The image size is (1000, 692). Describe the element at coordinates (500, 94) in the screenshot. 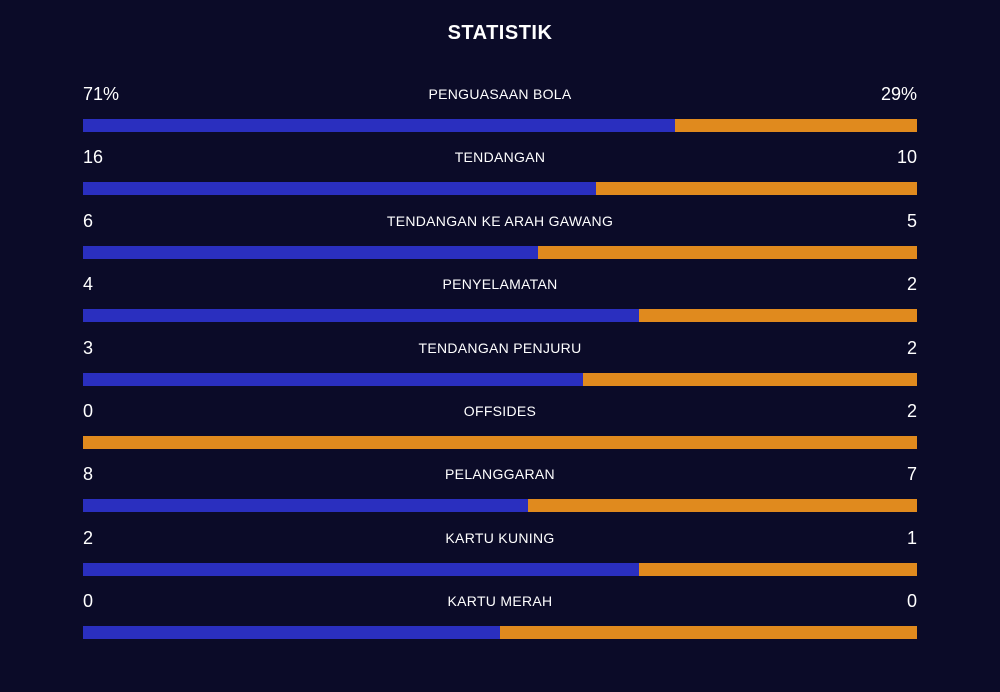

I see `stat-label: PENGUASAAN BOLA` at that location.